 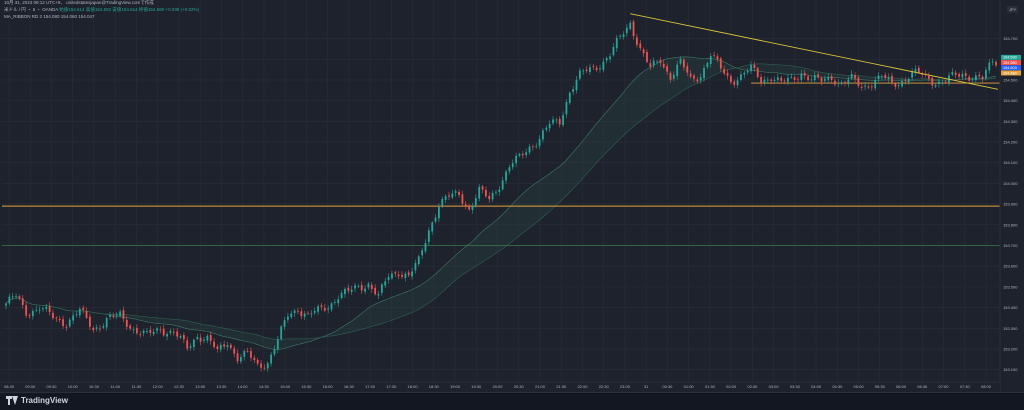 What do you see at coordinates (37, 400) in the screenshot?
I see `tradingview-logo: TradingView` at bounding box center [37, 400].